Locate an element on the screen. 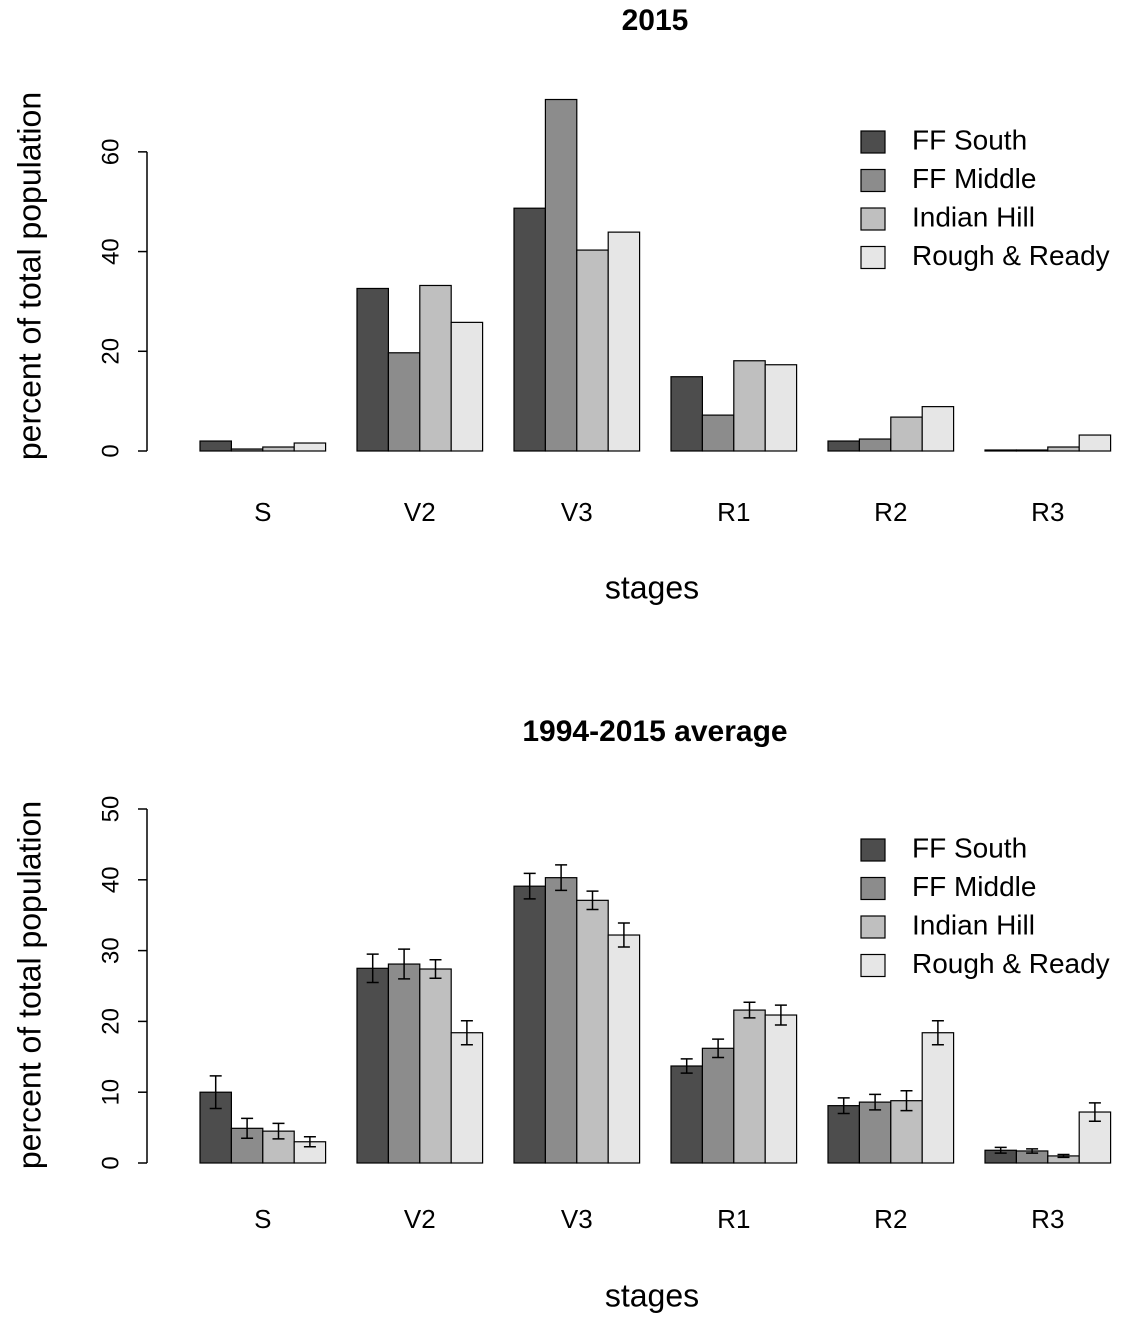 This screenshot has height=1320, width=1135. y-tick-label: 60 is located at coordinates (110, 152).